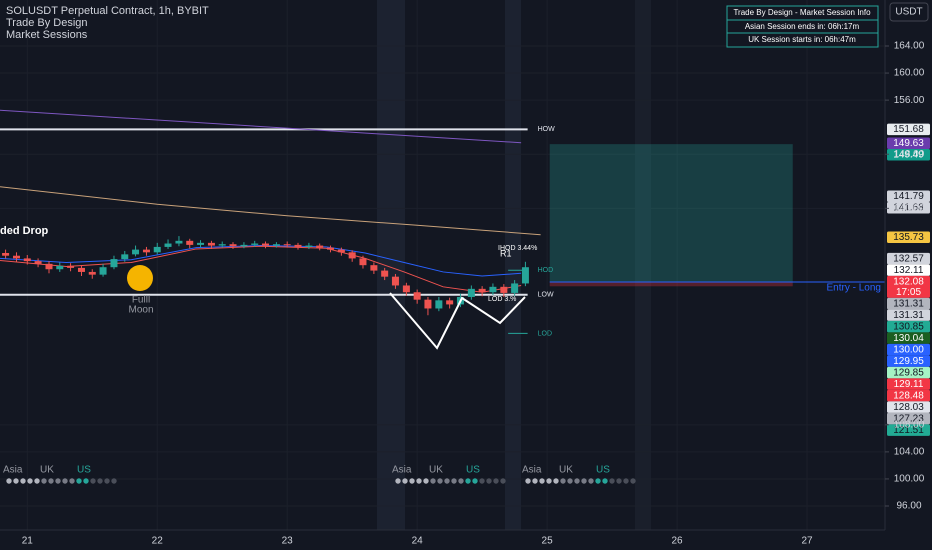 The image size is (932, 550). Describe the element at coordinates (140, 310) in the screenshot. I see `annotation: Moon` at that location.